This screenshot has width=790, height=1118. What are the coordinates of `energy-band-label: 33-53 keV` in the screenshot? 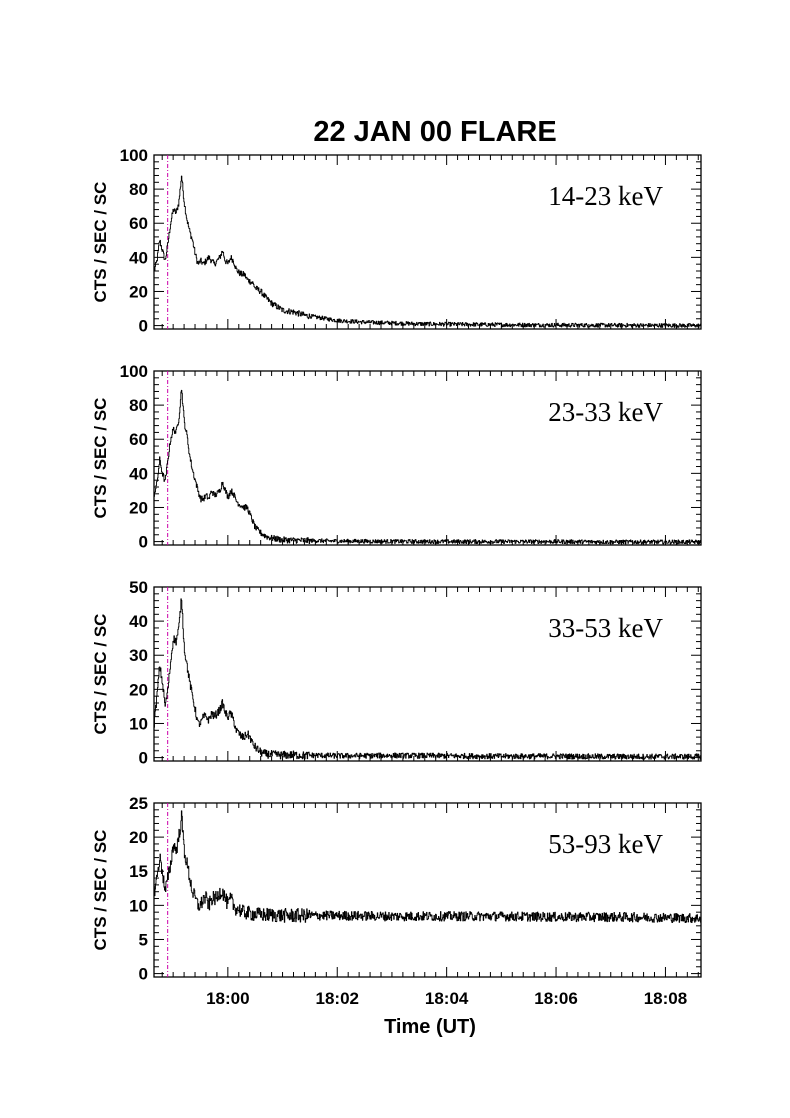 It's located at (605, 628).